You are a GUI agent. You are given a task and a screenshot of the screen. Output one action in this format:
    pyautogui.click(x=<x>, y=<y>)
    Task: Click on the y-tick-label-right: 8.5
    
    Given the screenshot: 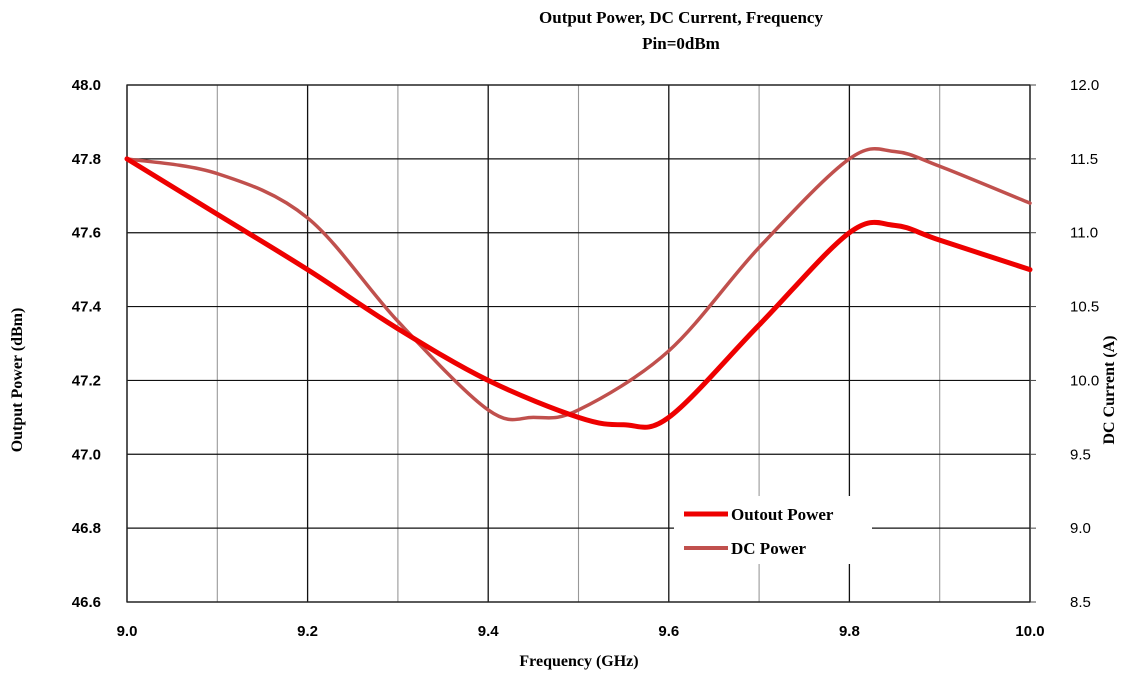 What is the action you would take?
    pyautogui.click(x=1080, y=602)
    